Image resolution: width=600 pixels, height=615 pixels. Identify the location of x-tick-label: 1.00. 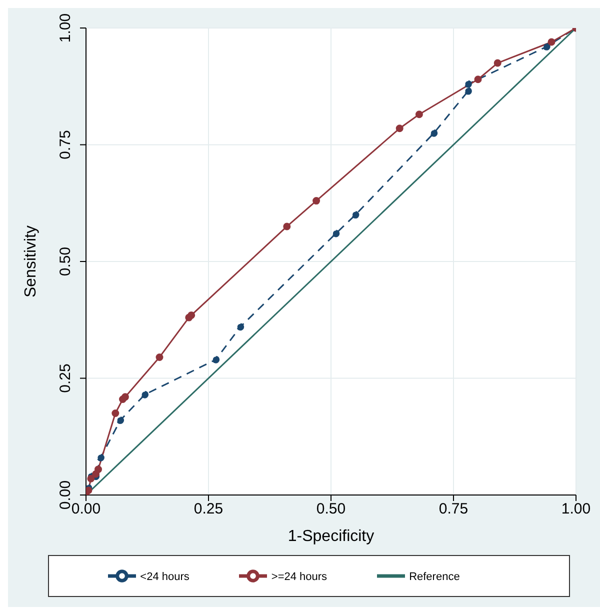
(576, 509).